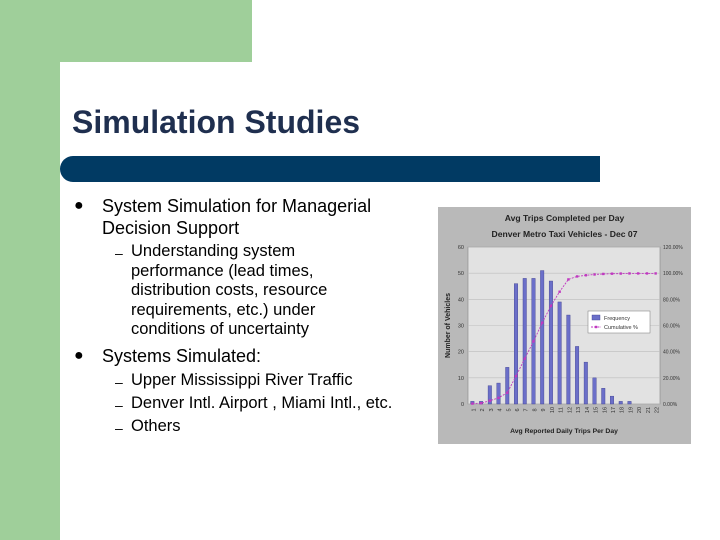  I want to click on x-tick-label: 9, so click(544, 409).